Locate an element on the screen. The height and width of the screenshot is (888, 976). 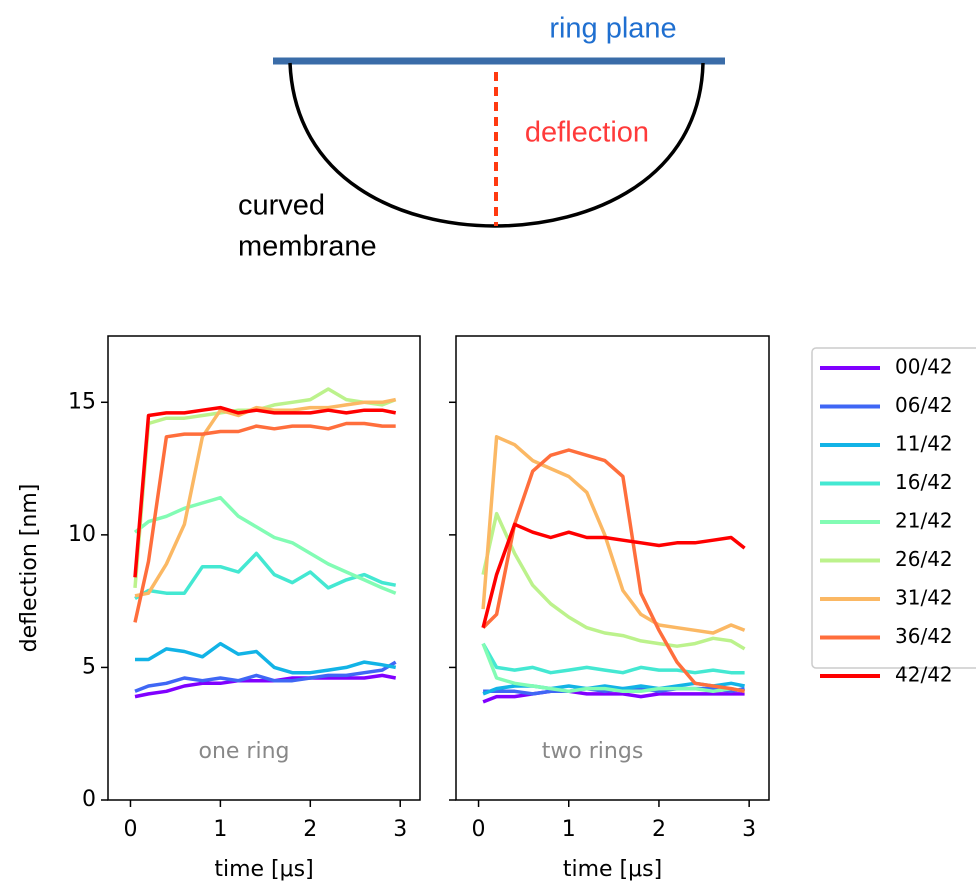
y-axis-label: deflection [nm] is located at coordinates (29, 568).